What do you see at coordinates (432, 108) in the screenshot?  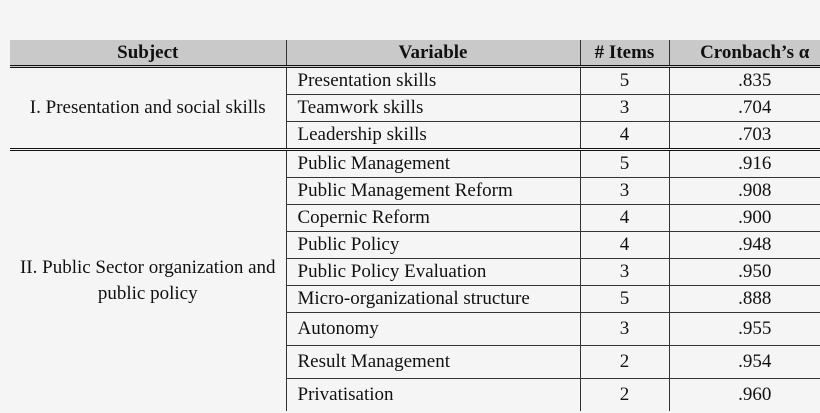 I see `variable-cell: Teamwork skills` at bounding box center [432, 108].